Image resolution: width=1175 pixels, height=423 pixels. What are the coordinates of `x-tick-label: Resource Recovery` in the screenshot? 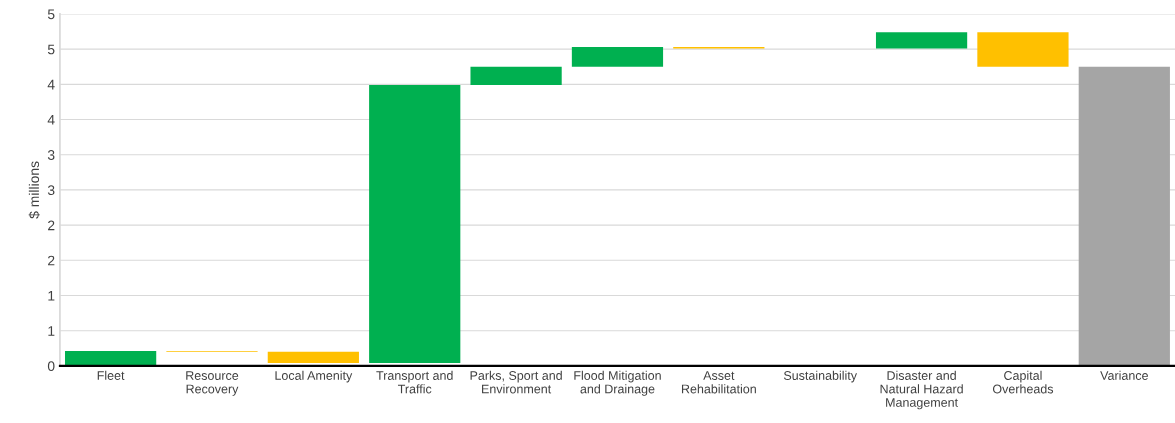 It's located at (212, 383).